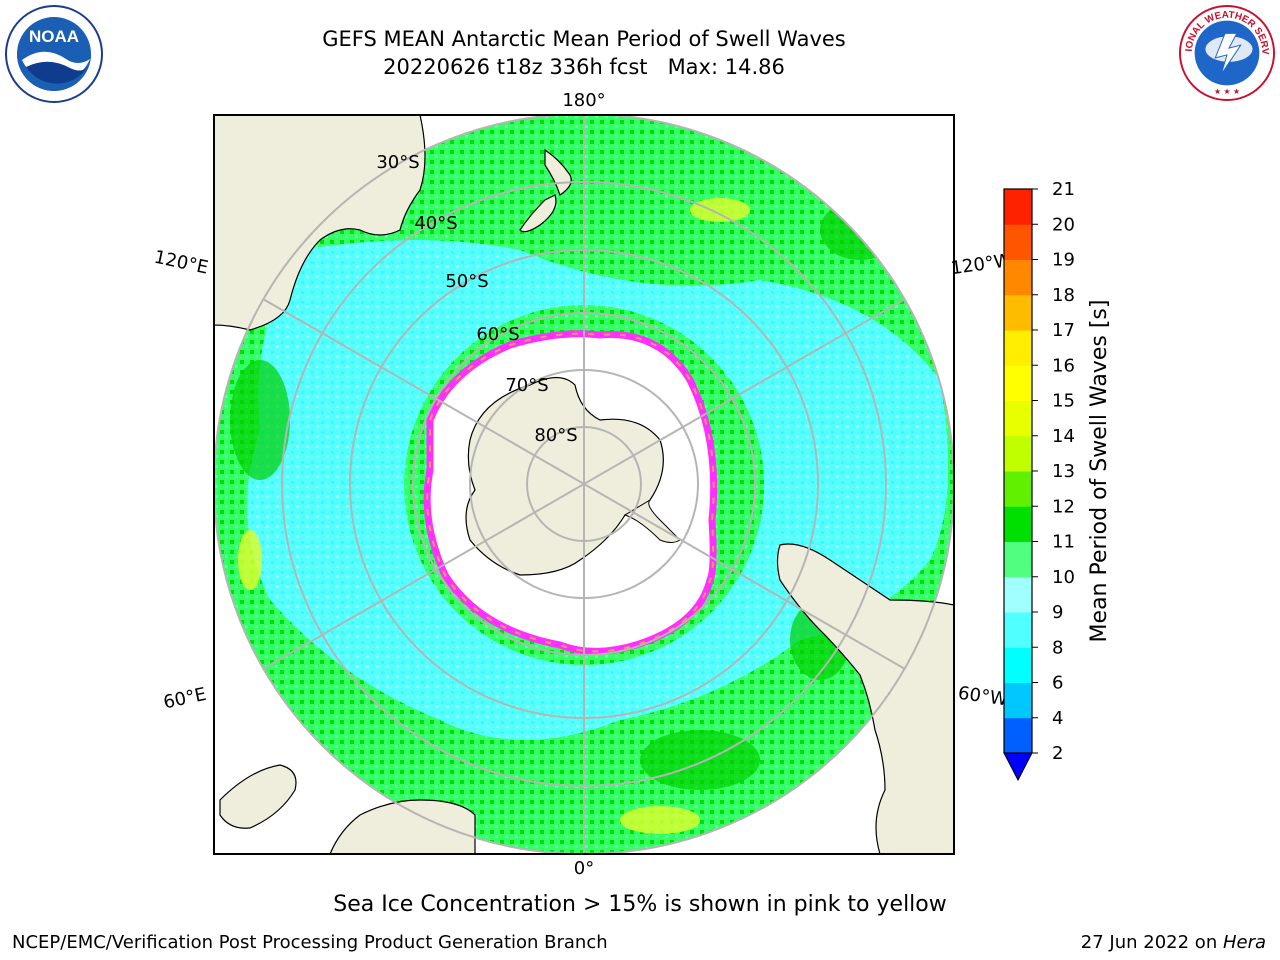 Image resolution: width=1280 pixels, height=960 pixels. Describe the element at coordinates (1063, 577) in the screenshot. I see `colorbar-tick-label: 10` at that location.